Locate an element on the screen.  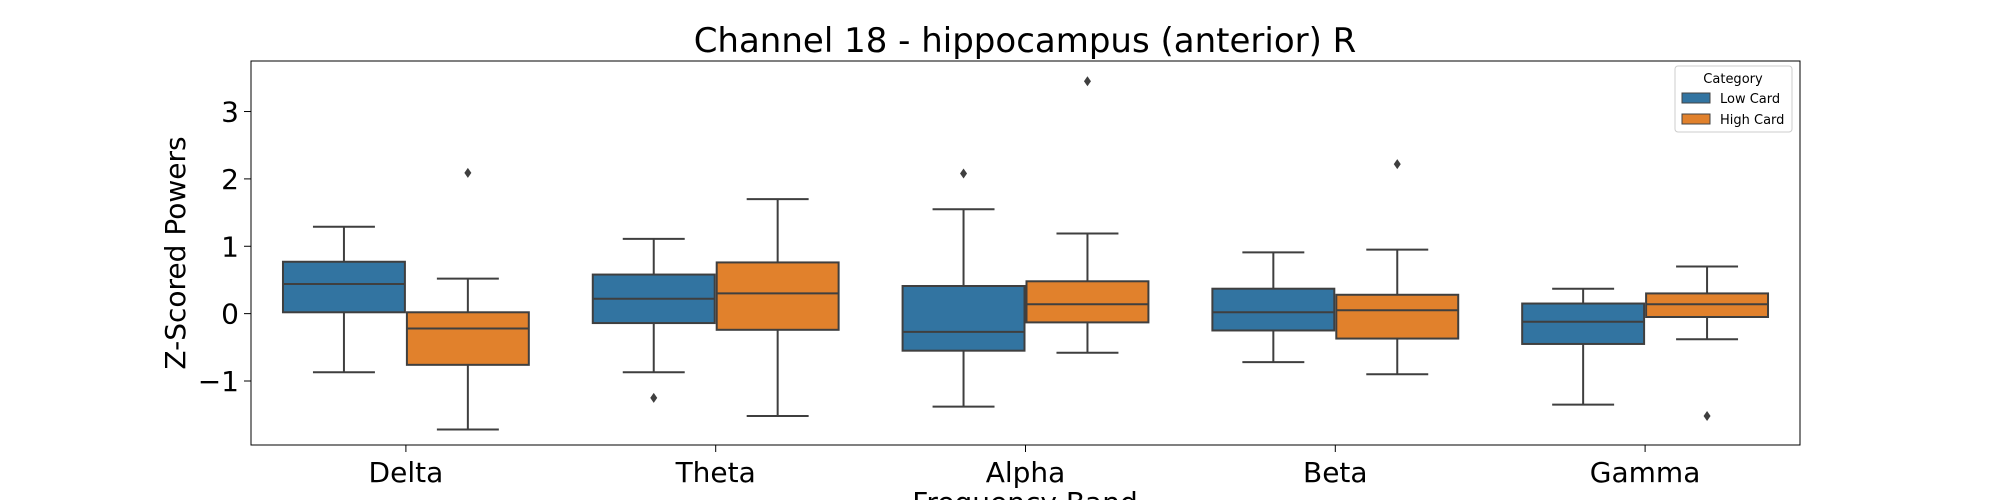
box-low-card-delta is located at coordinates (343, 287).